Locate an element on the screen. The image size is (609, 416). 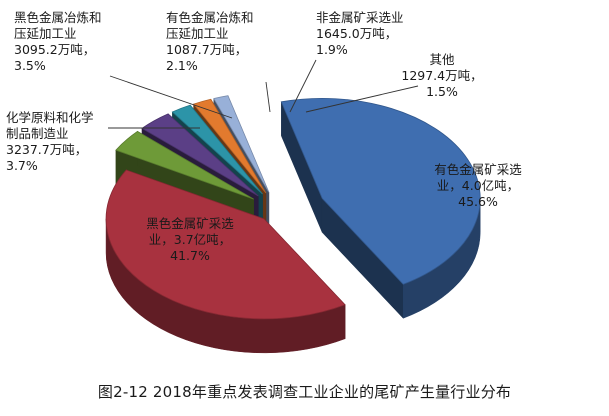
slice-label-line: 业，3.7亿吨， is located at coordinates (190, 239).